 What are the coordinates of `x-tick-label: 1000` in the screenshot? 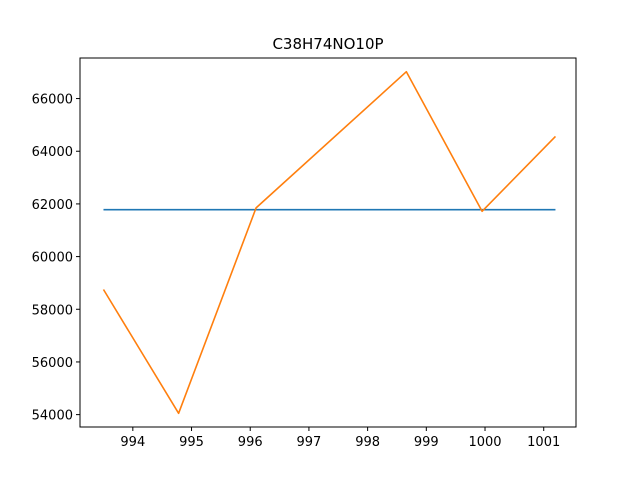 It's located at (484, 442).